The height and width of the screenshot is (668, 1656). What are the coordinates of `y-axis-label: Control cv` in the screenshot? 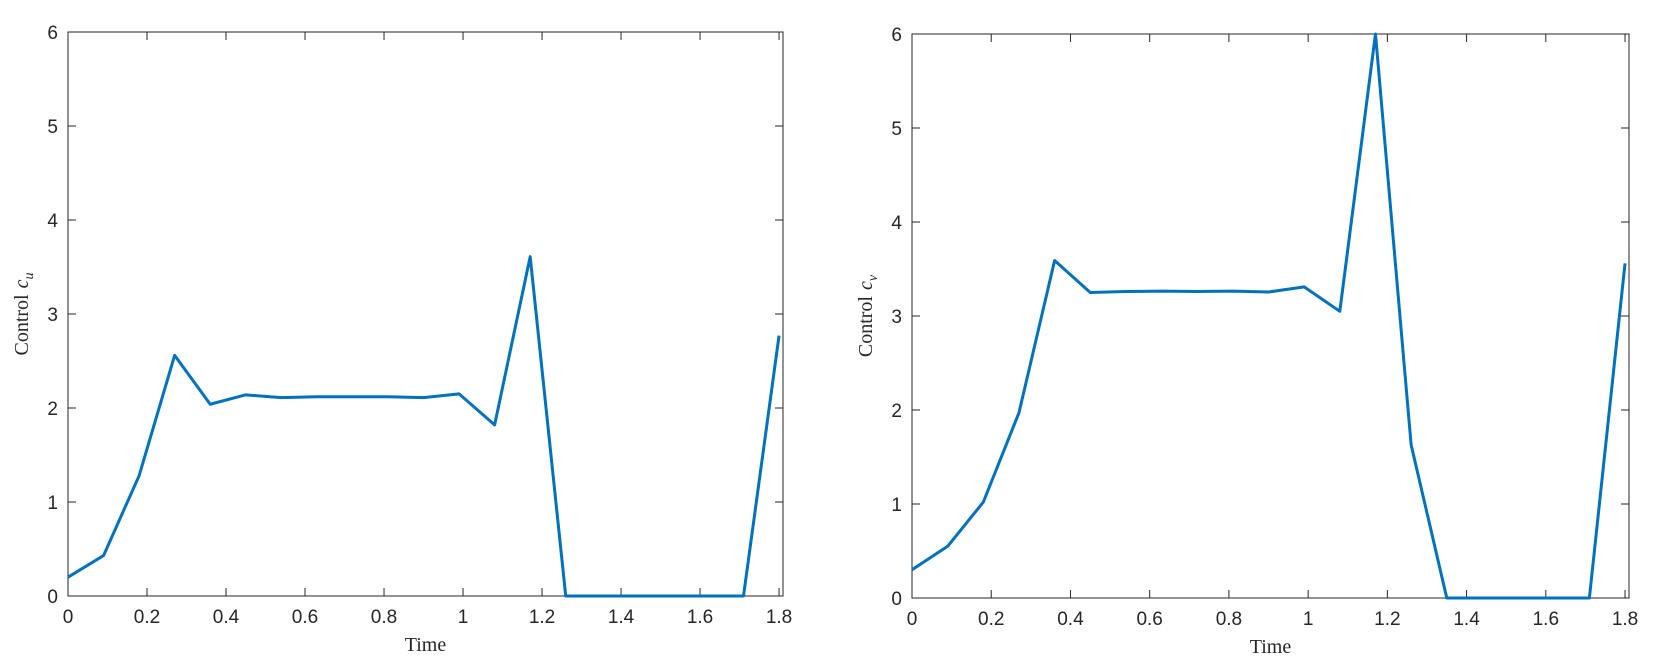 It's located at (868, 315).